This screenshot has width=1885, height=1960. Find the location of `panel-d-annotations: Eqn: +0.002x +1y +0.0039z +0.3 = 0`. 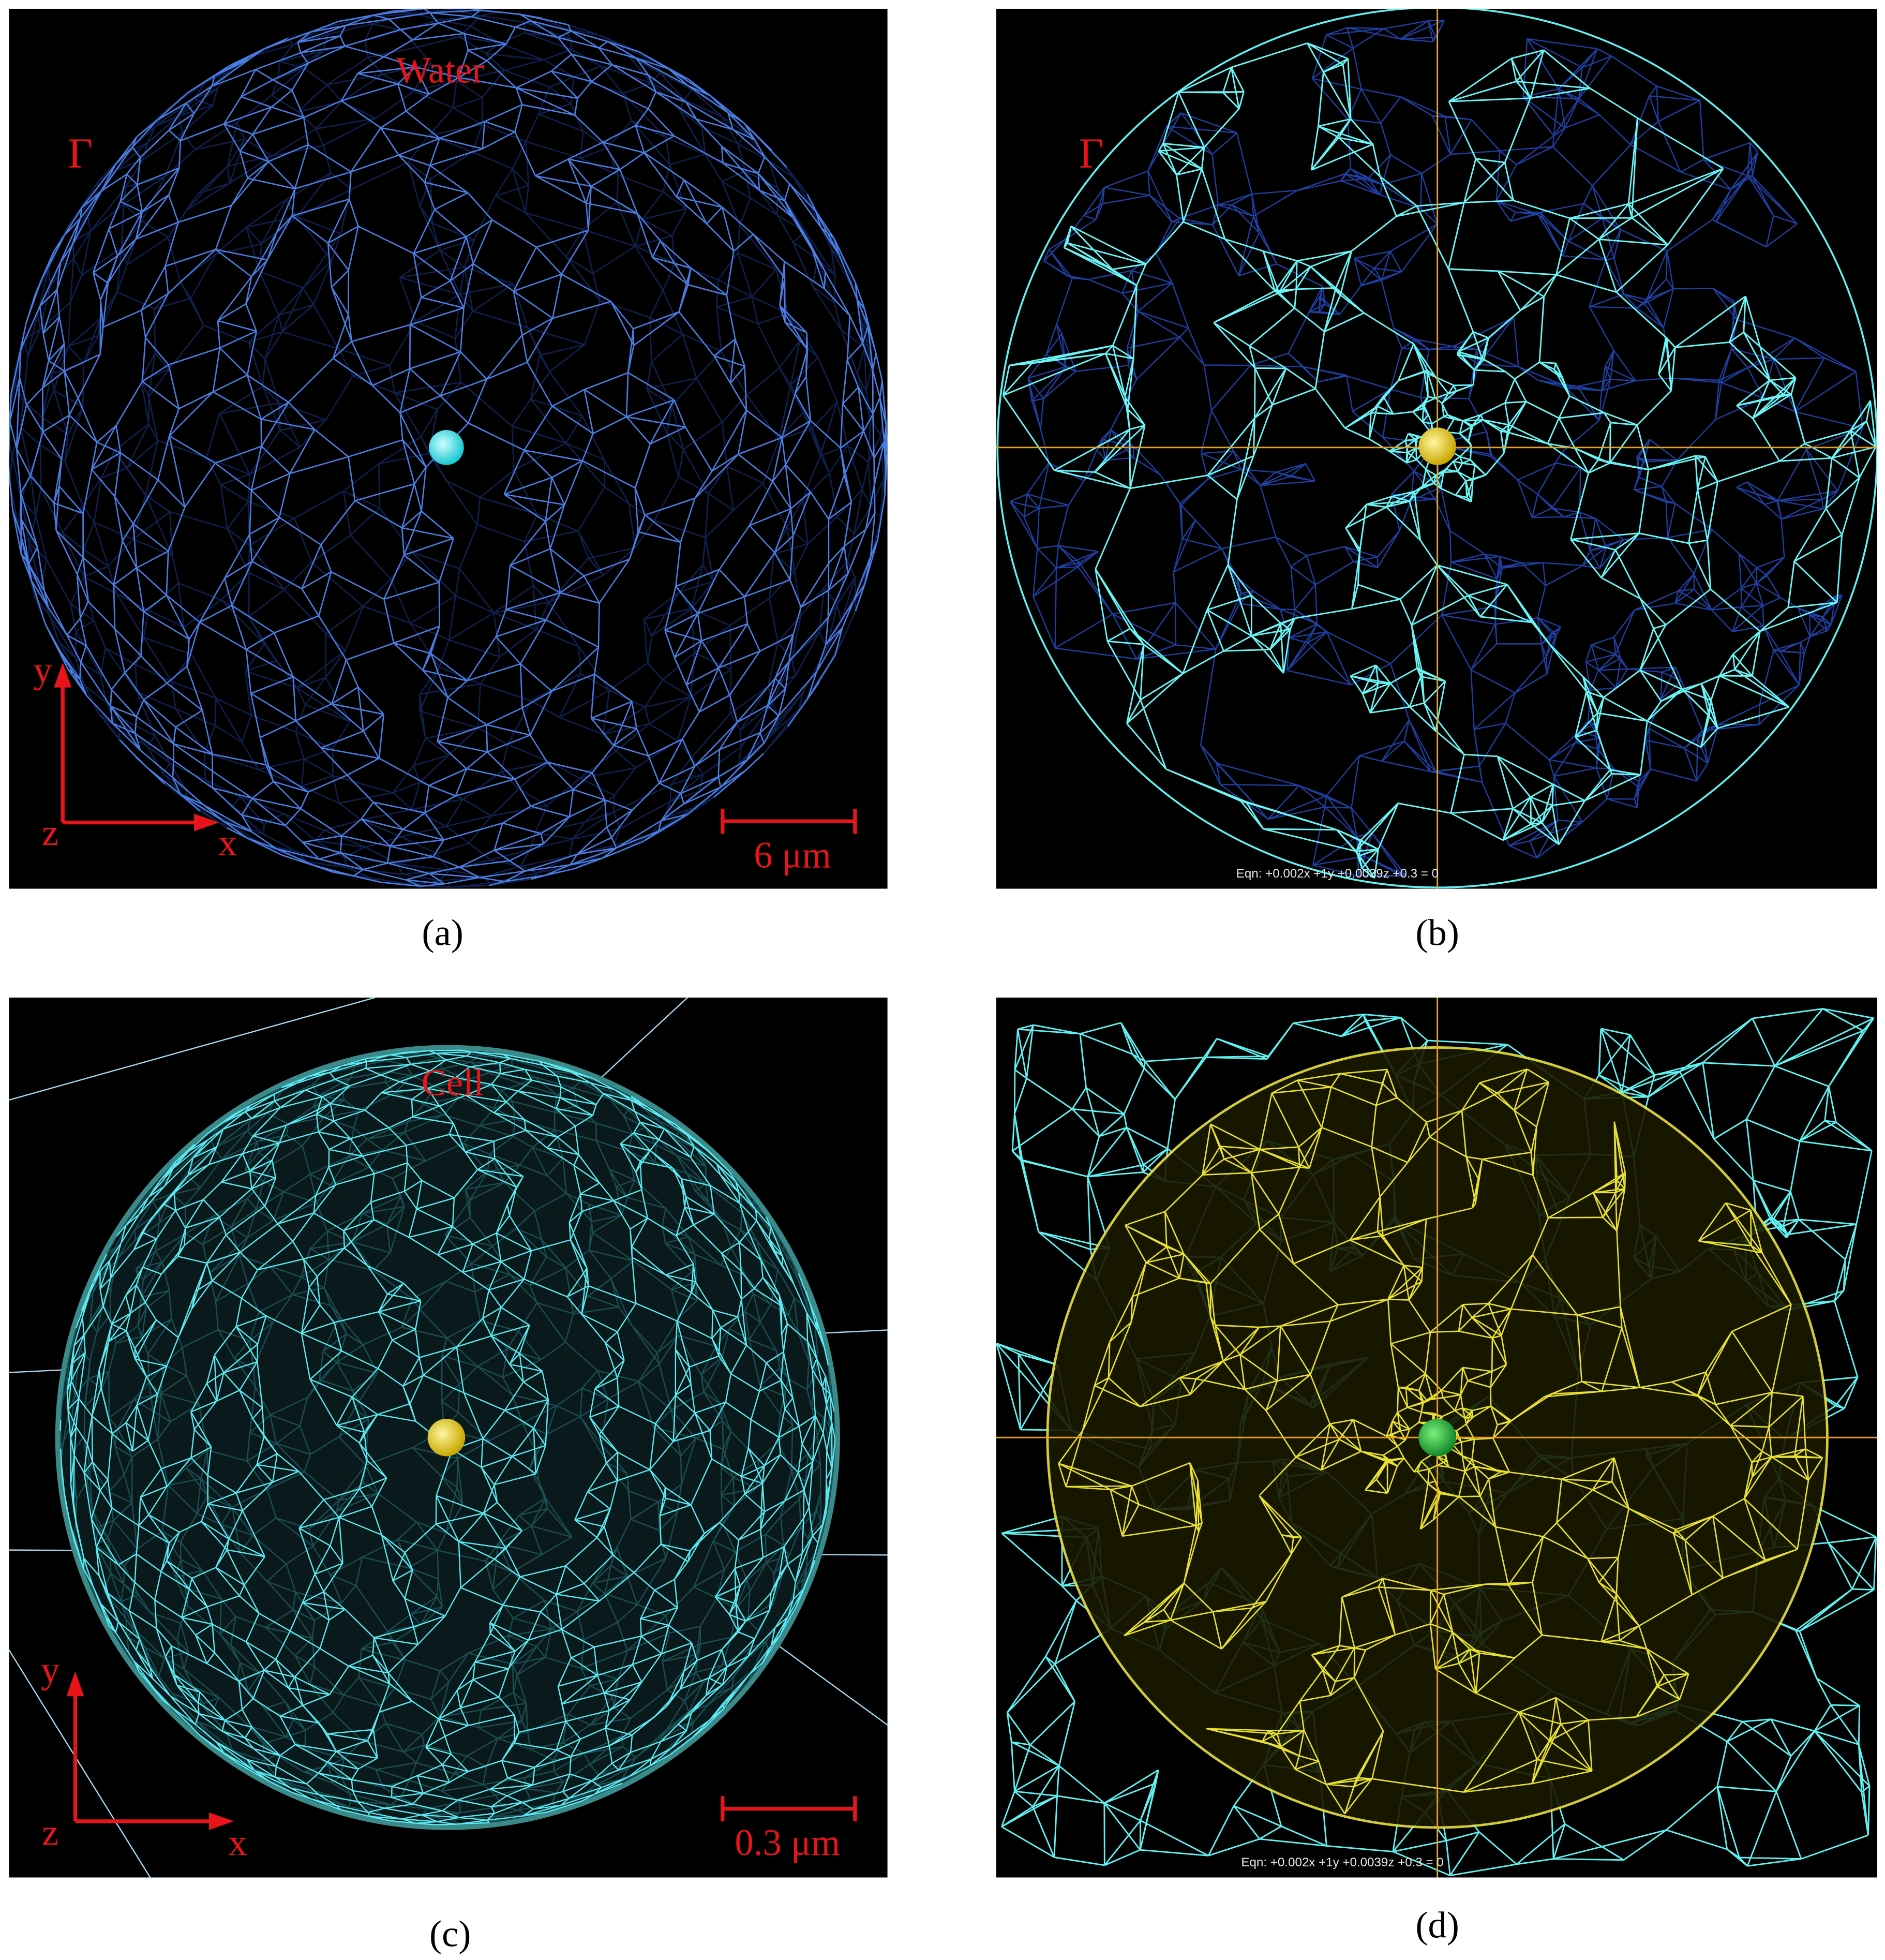

panel-d-annotations: Eqn: +0.002x +1y +0.0039z +0.3 = 0 is located at coordinates (1342, 1862).